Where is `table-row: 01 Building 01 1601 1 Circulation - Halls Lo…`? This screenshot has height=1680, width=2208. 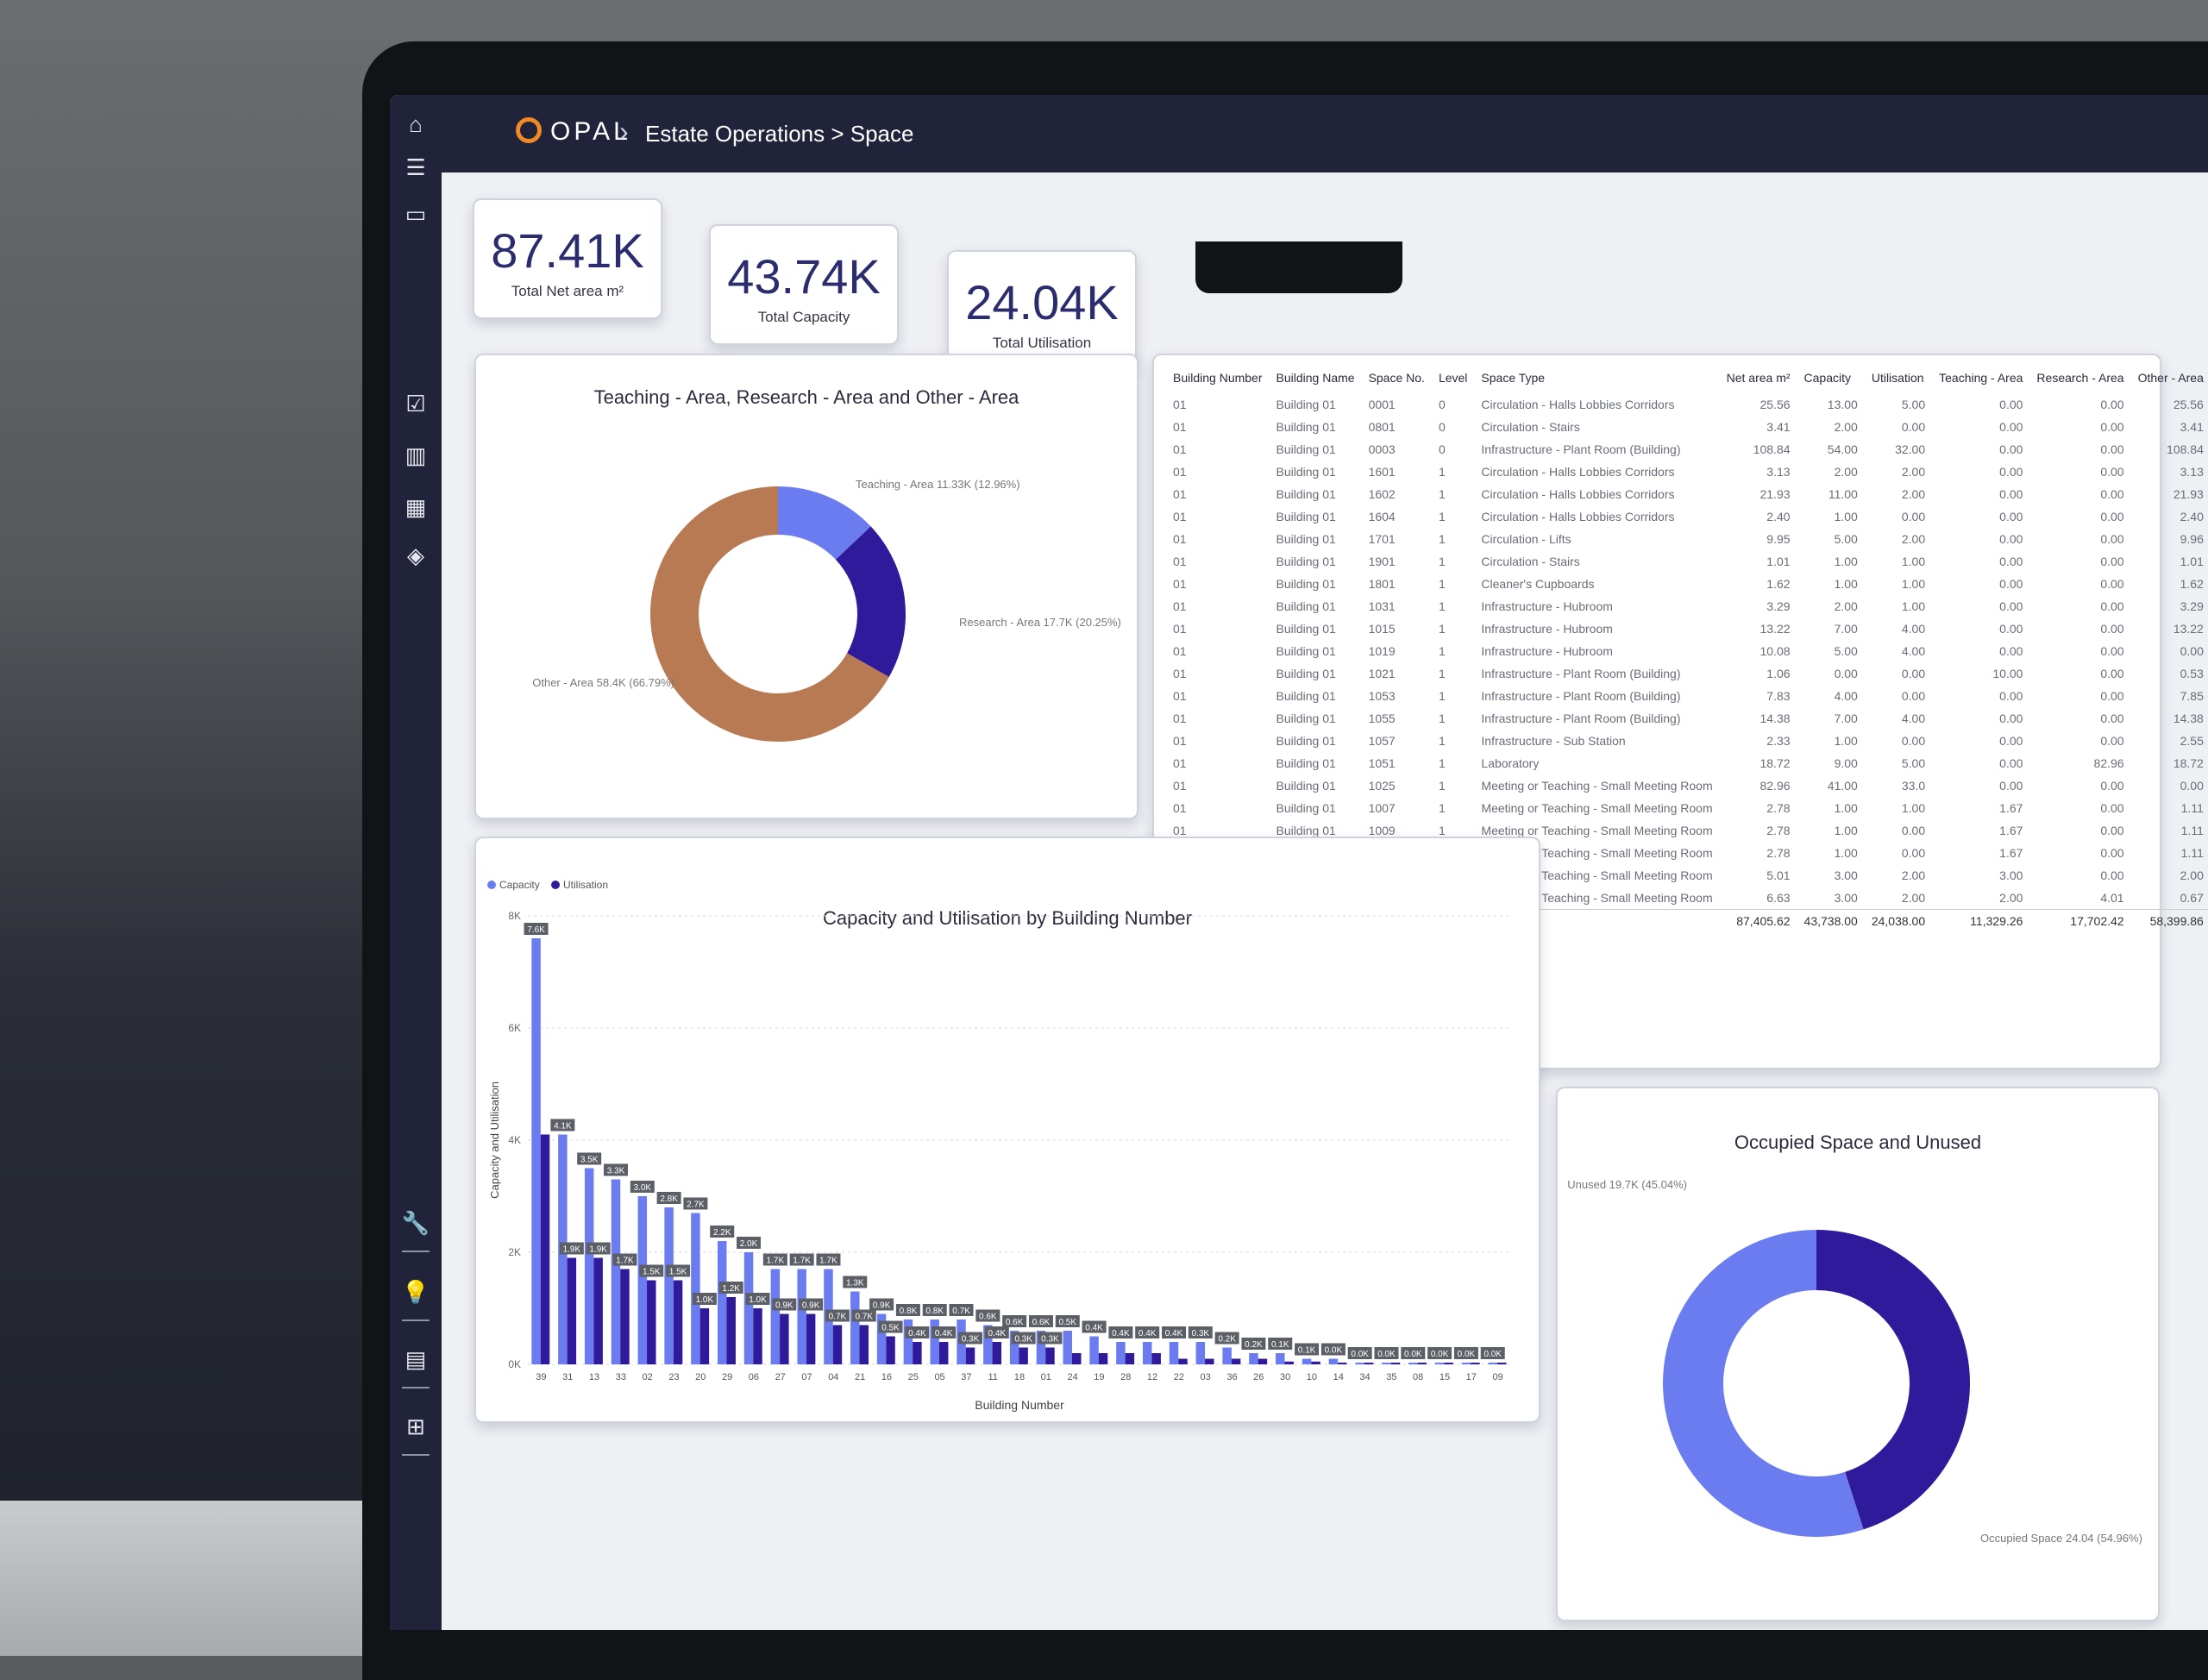 table-row: 01 Building 01 1601 1 Circulation - Halls Lo… is located at coordinates (1687, 472).